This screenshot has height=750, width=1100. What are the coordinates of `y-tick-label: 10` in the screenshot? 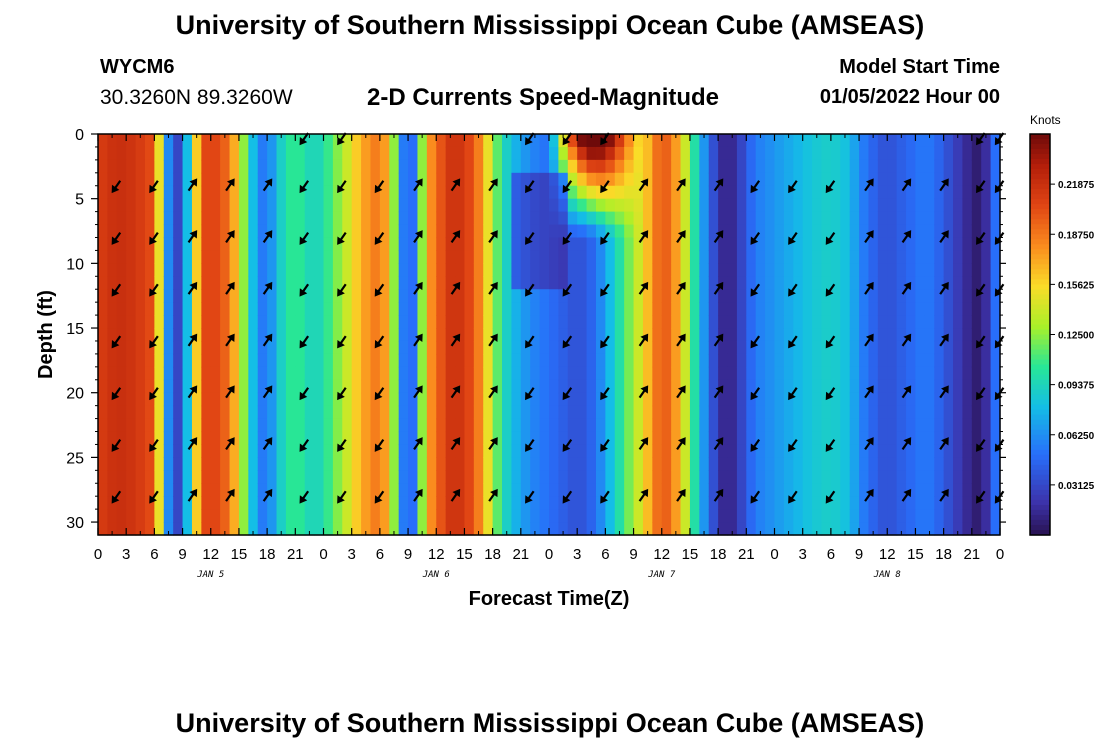 It's located at (75, 264).